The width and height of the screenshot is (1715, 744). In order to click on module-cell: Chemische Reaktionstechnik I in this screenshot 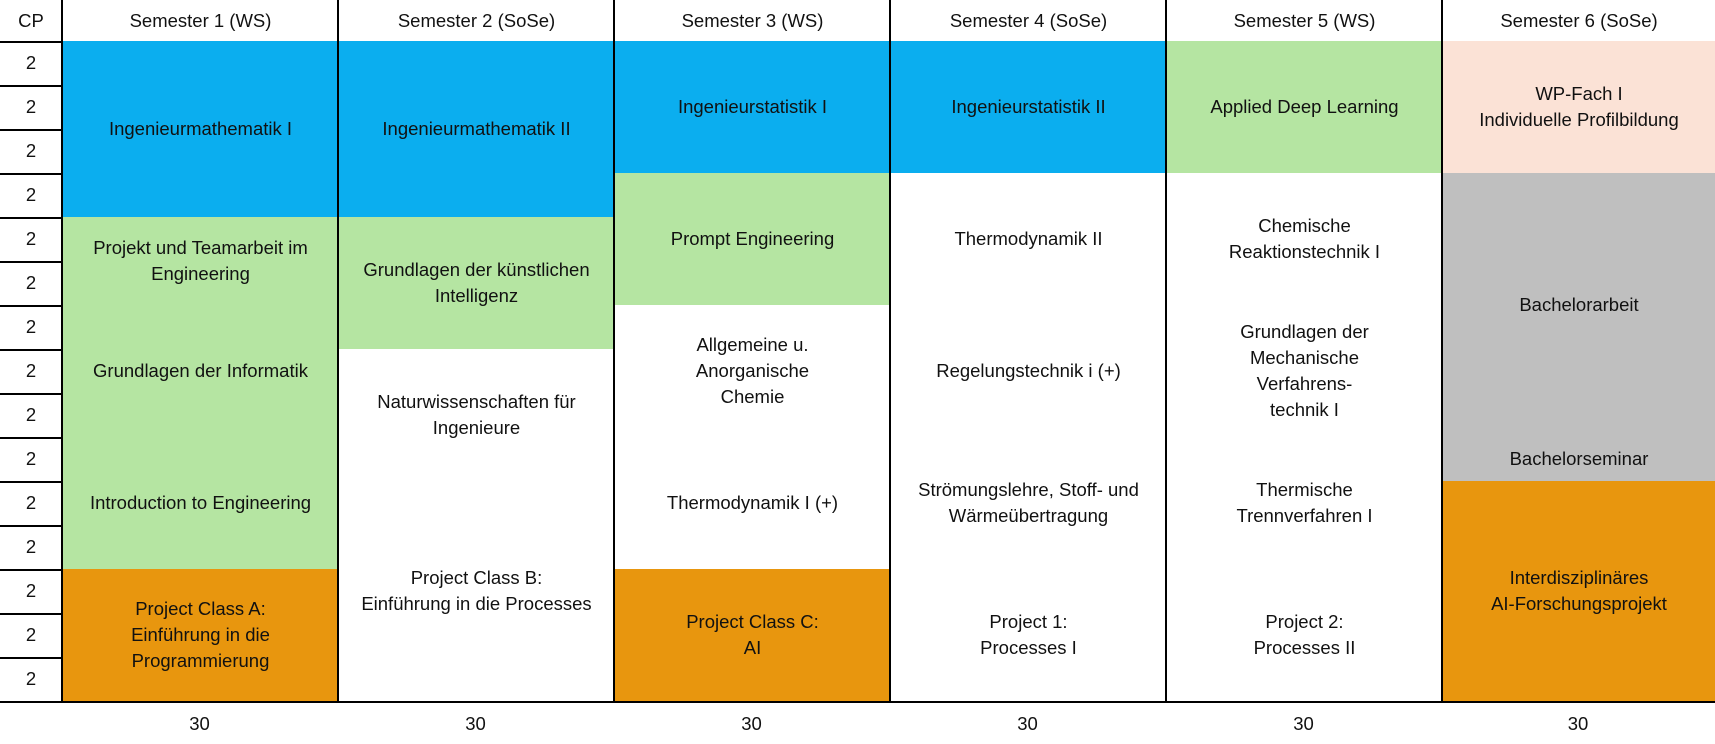, I will do `click(1303, 240)`.